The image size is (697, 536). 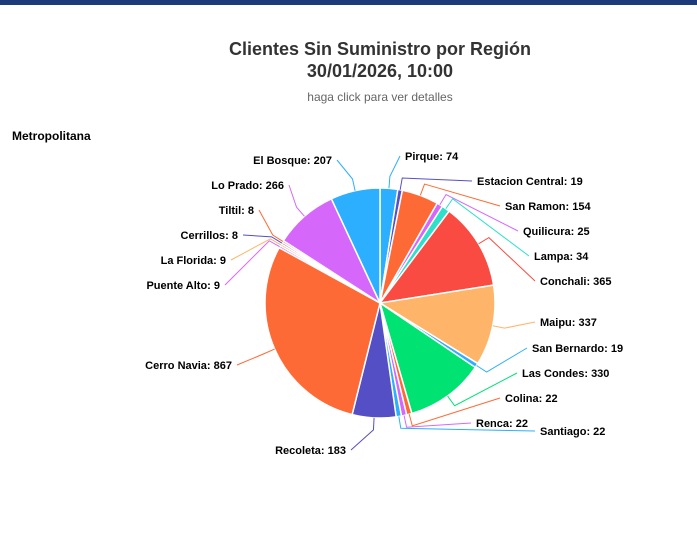 I want to click on data-label-quilicura: Quilicura: 25, so click(x=556, y=232).